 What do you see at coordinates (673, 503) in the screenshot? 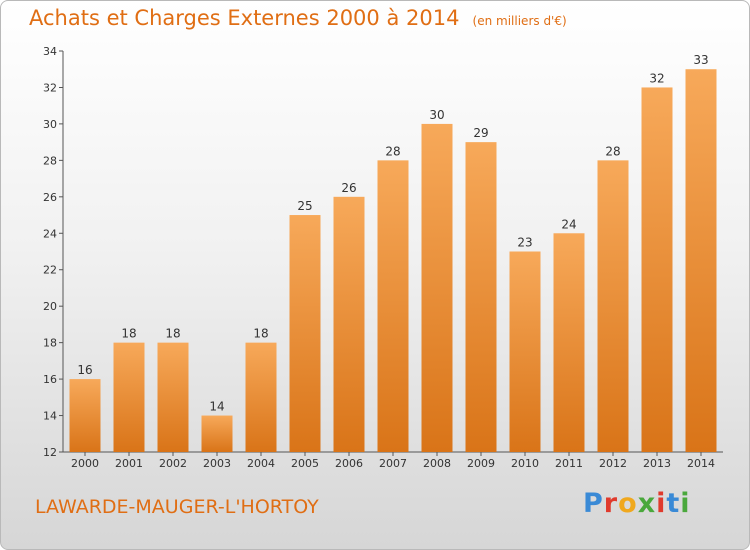
I see `logo-letter: t` at bounding box center [673, 503].